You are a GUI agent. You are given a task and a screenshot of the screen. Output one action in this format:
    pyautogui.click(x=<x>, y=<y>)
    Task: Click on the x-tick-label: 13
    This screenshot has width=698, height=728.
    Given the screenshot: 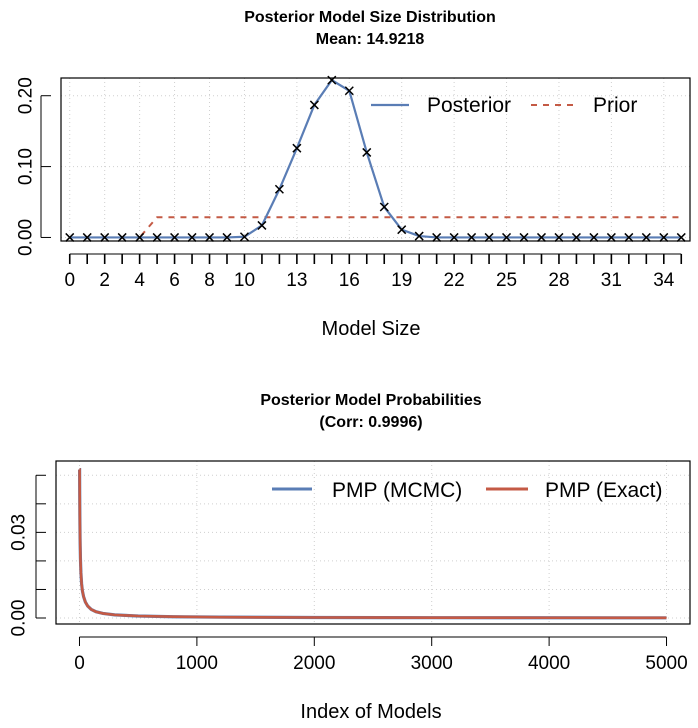 What is the action you would take?
    pyautogui.click(x=296, y=280)
    